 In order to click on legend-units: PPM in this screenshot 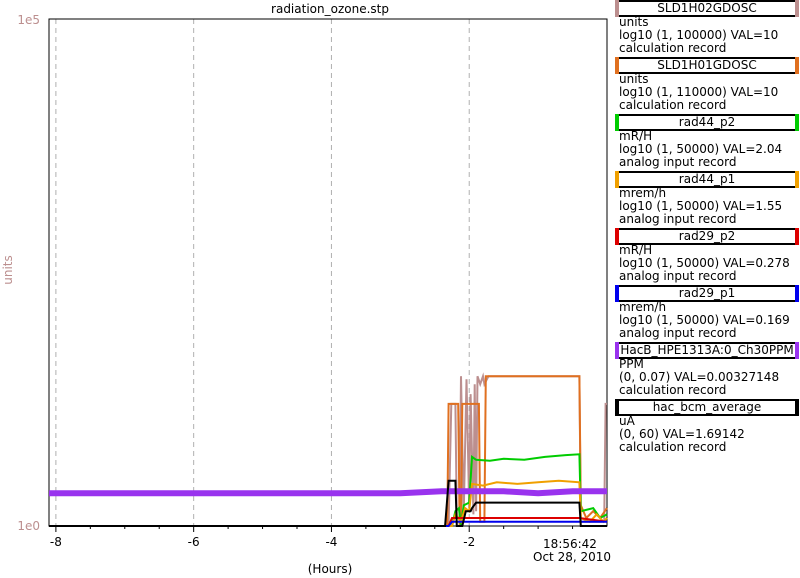, I will do `click(631, 364)`.